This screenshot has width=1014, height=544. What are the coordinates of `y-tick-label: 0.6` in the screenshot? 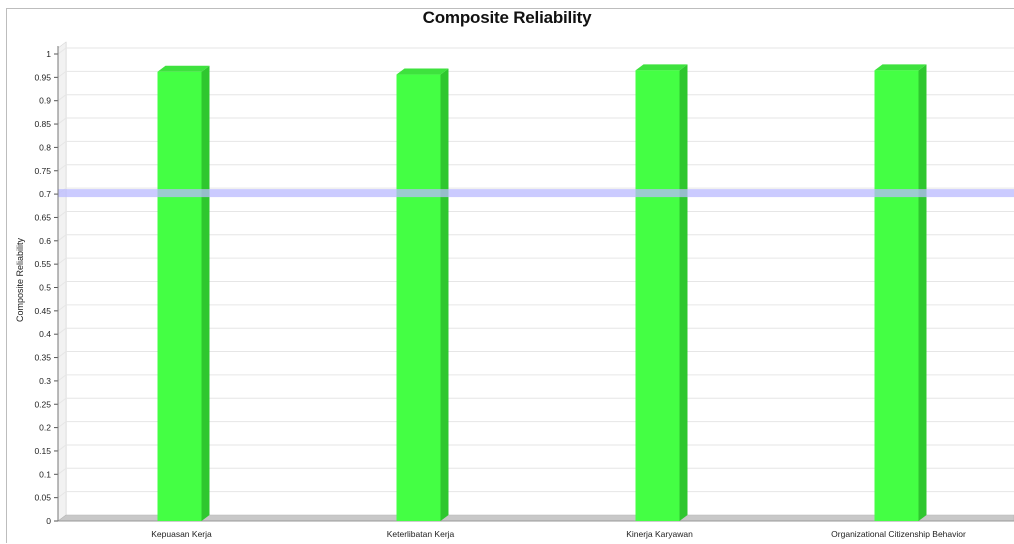 It's located at (45, 241).